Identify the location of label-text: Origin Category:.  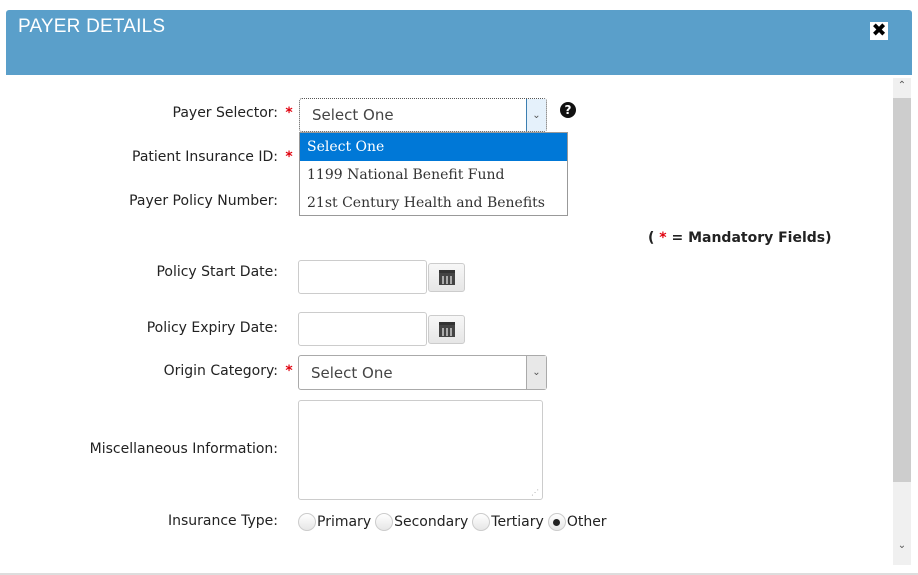
(220, 371).